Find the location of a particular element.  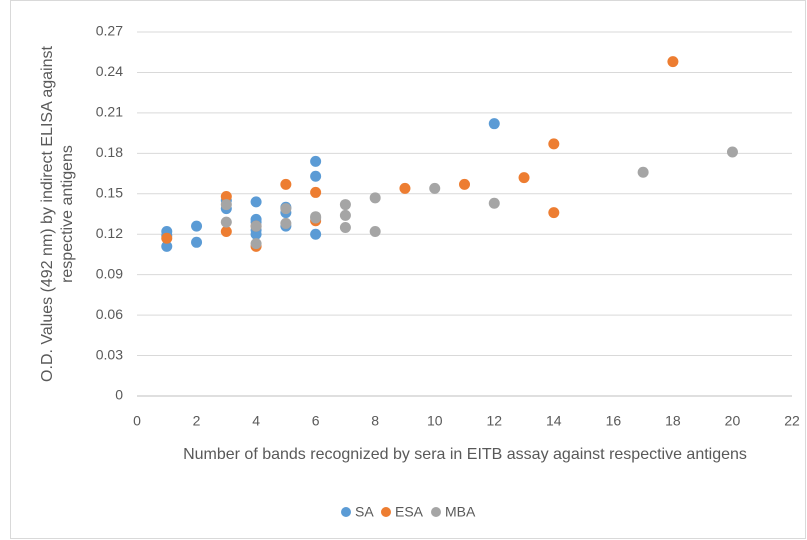

x-tick-label: 22 is located at coordinates (792, 421).